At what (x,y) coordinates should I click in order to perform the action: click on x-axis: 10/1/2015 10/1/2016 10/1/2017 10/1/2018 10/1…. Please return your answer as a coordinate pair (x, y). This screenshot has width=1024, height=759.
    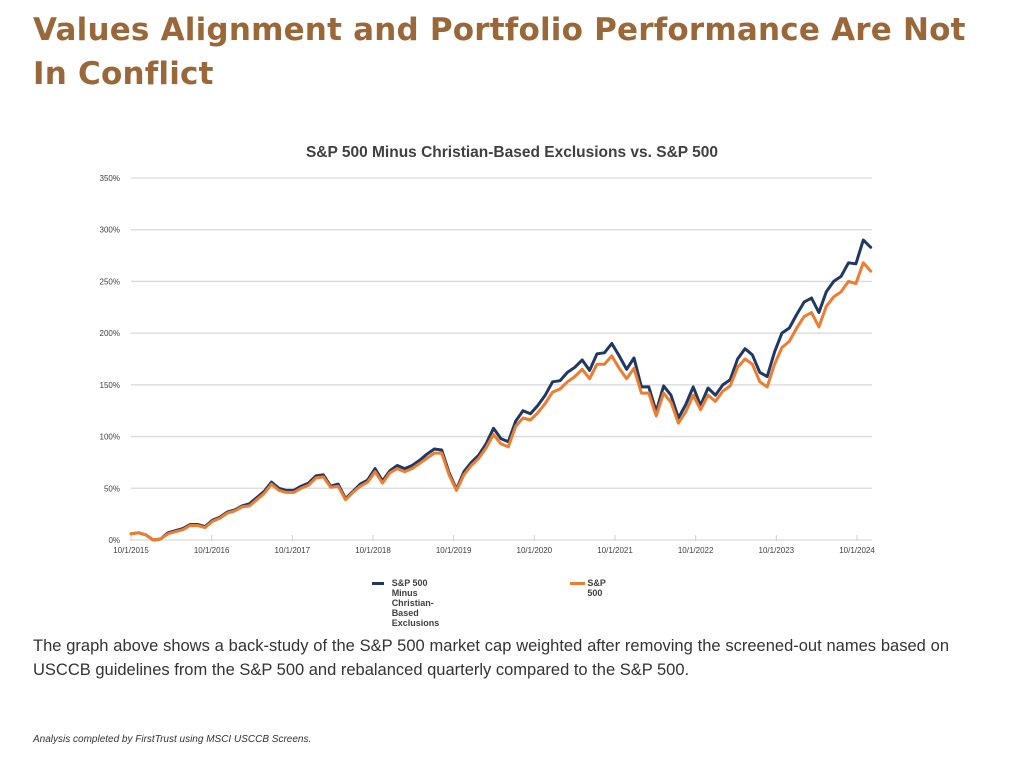
    Looking at the image, I should click on (494, 545).